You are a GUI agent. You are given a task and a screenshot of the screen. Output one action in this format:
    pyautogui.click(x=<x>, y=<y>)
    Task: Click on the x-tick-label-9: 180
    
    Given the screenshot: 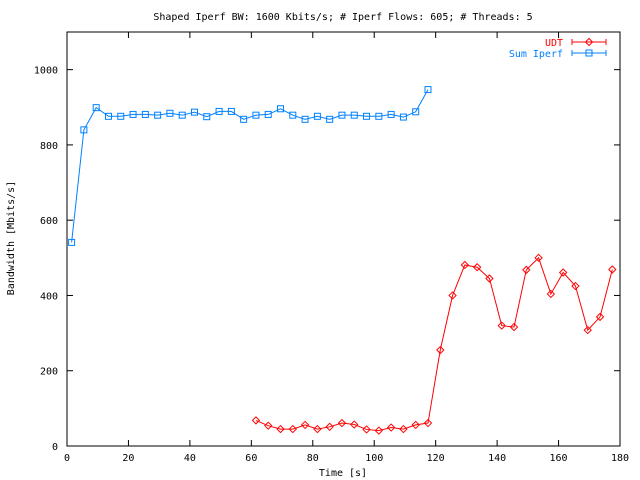 What is the action you would take?
    pyautogui.click(x=620, y=458)
    